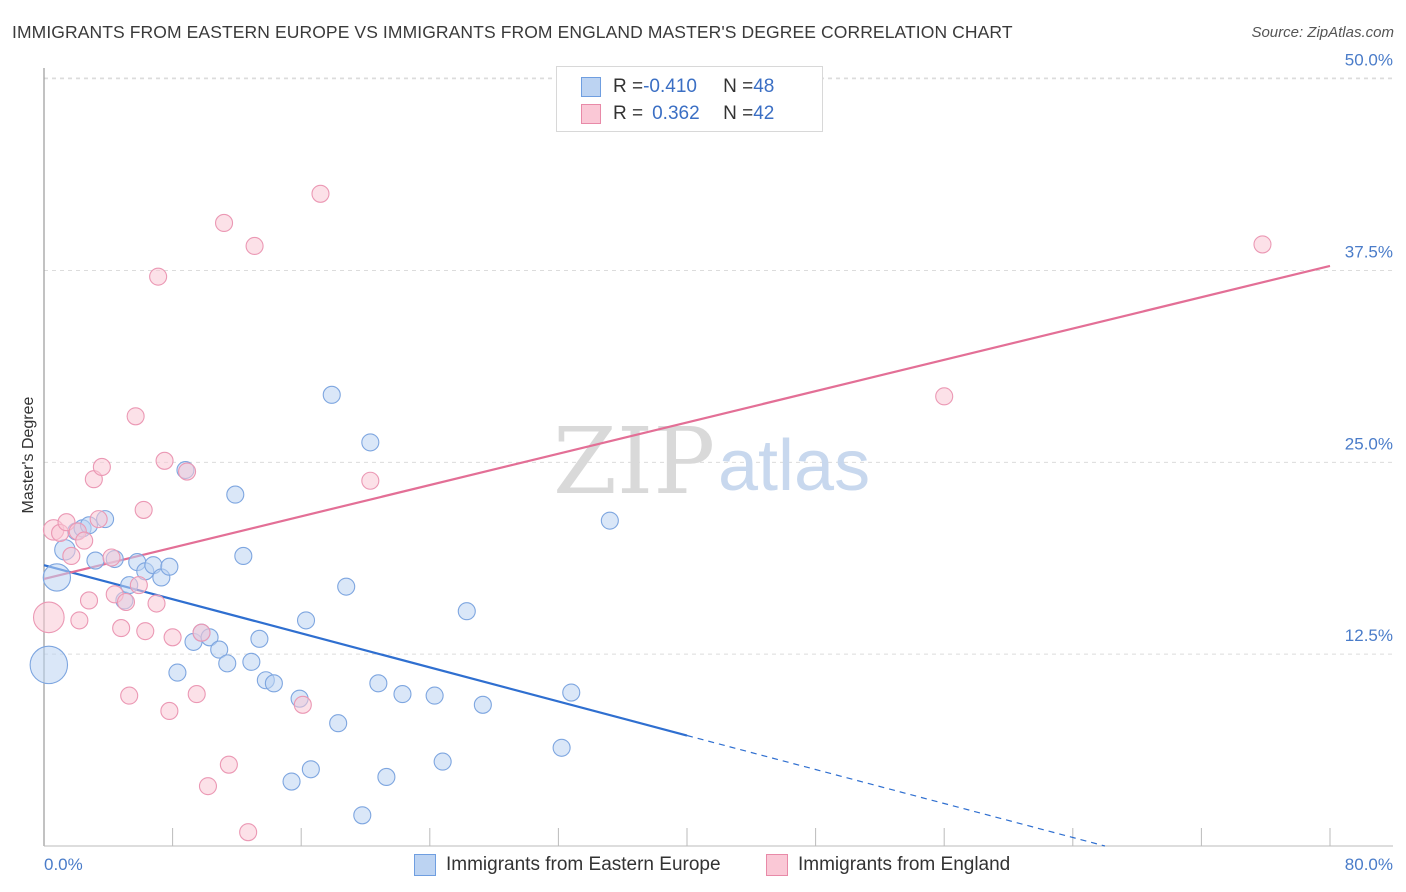 The height and width of the screenshot is (892, 1406). I want to click on bottom-legend-label: Immigrants from Eastern Europe, so click(583, 864).